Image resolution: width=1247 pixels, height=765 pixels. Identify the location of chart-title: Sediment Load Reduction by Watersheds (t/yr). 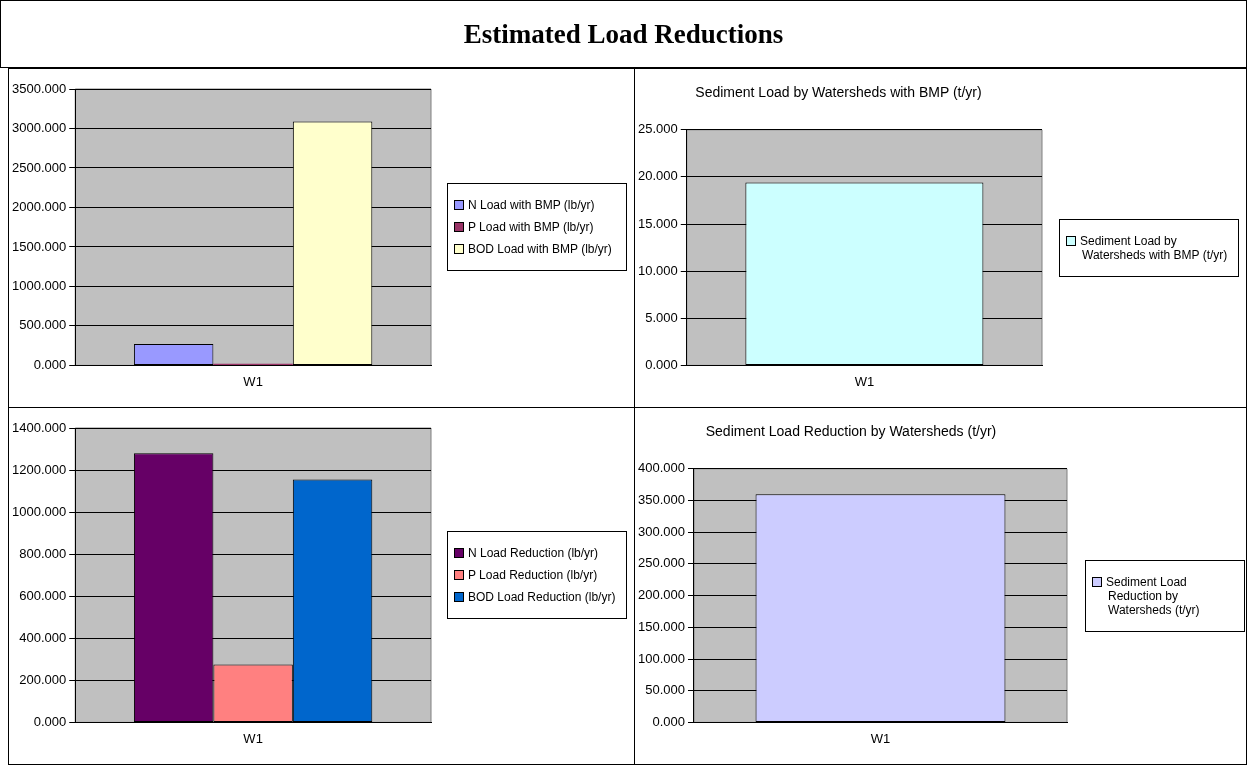
(851, 431).